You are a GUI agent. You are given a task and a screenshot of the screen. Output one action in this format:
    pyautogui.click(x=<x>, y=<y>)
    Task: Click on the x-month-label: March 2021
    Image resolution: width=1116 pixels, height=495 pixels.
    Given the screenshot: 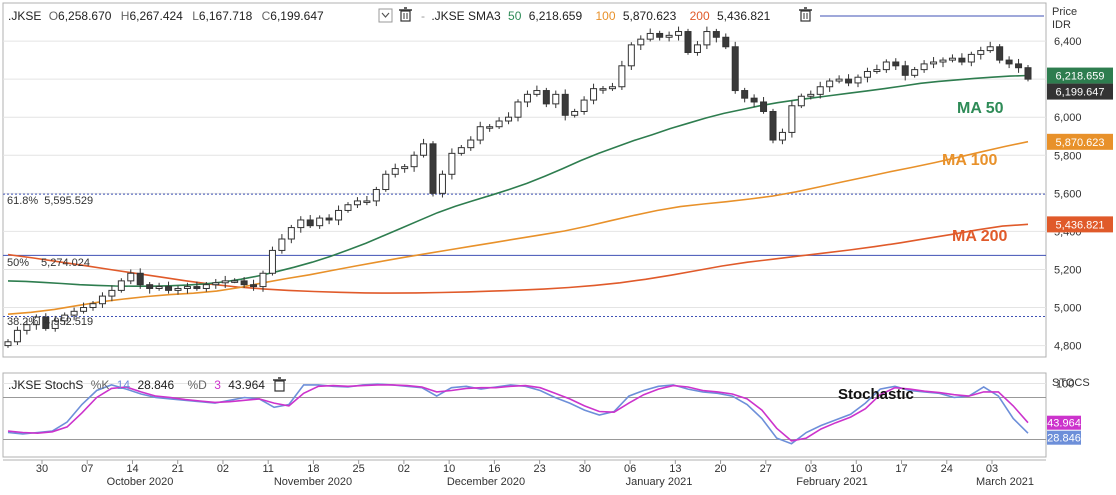 What is the action you would take?
    pyautogui.click(x=1005, y=482)
    